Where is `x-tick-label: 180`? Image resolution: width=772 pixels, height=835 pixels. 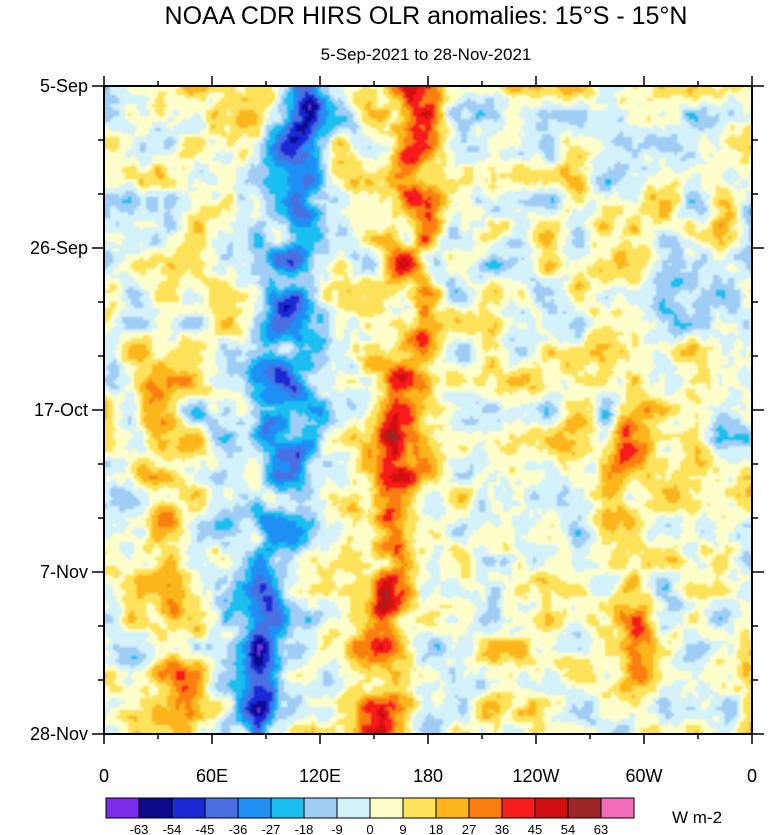
x-tick-label: 180 is located at coordinates (428, 776).